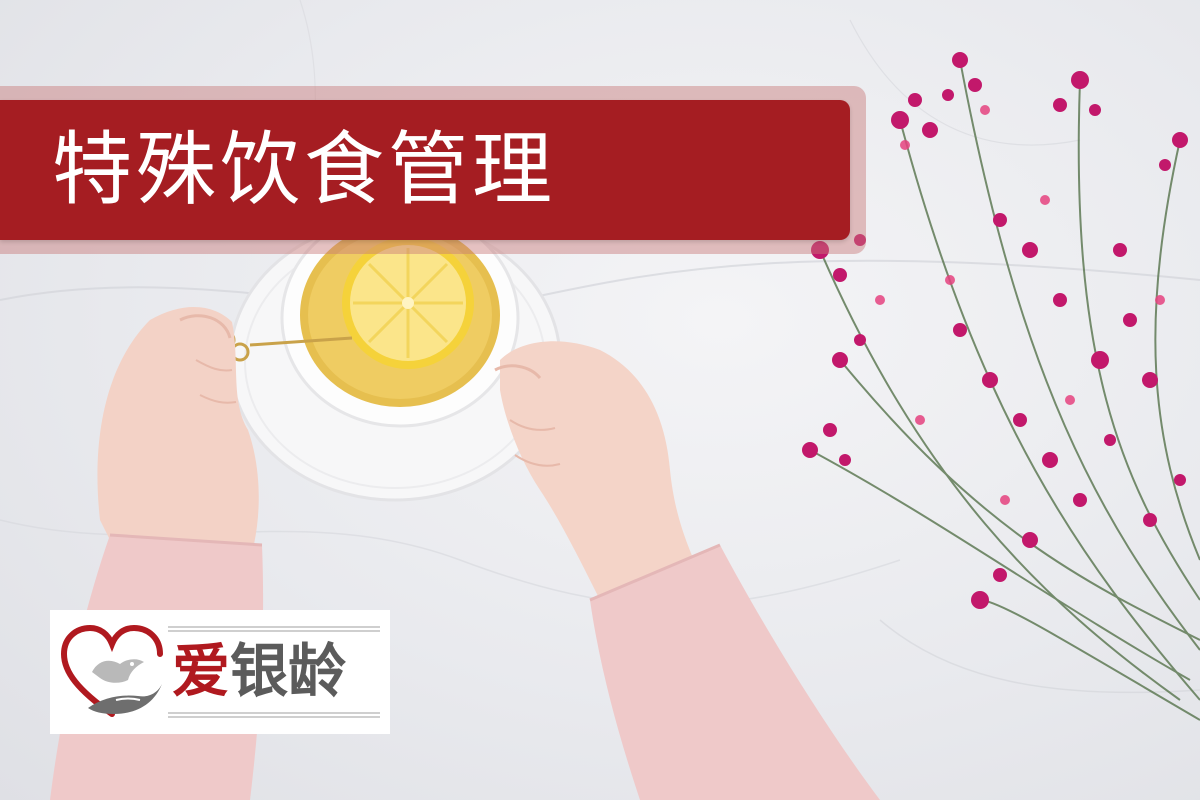 This screenshot has height=800, width=1200. Describe the element at coordinates (274, 629) in the screenshot. I see `logo-divider-top` at that location.